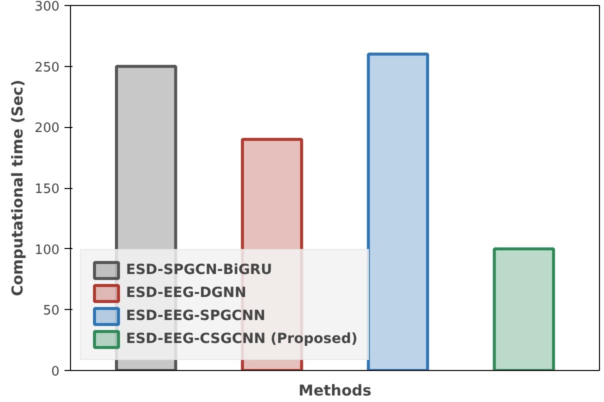 The height and width of the screenshot is (402, 604). Describe the element at coordinates (17, 188) in the screenshot. I see `y-axis-title: Computational time (Sec)` at that location.